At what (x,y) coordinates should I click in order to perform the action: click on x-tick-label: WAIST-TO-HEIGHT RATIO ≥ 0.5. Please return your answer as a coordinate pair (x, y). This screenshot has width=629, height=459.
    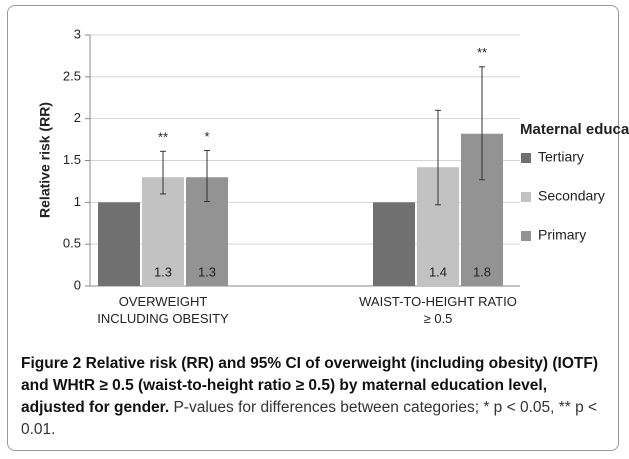
    Looking at the image, I should click on (438, 310).